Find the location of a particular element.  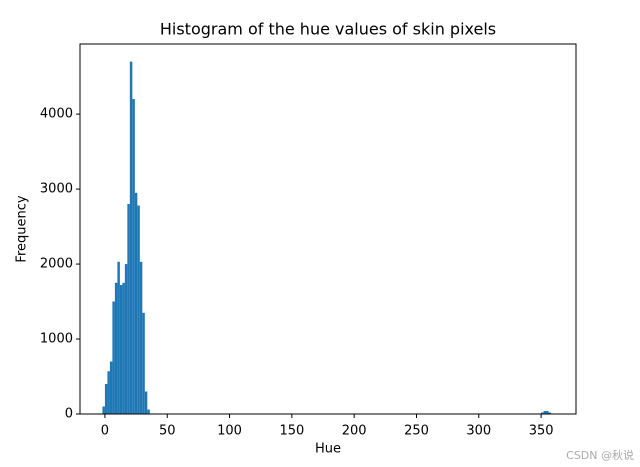

x-tick-label: 300 is located at coordinates (478, 431).